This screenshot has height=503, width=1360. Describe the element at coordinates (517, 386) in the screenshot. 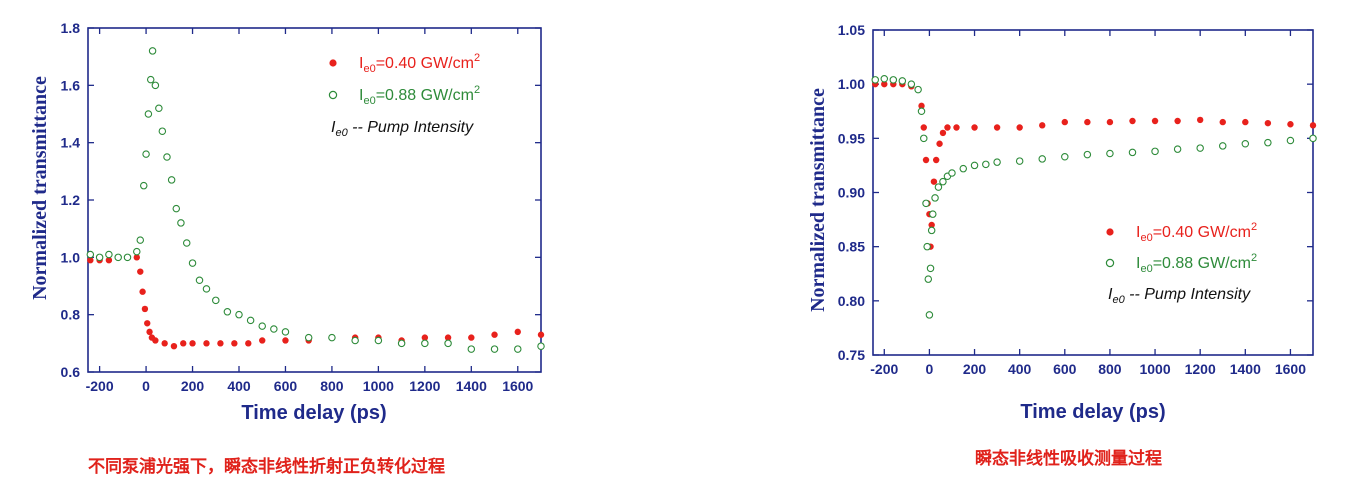

I see `x-tick-label: 1600` at that location.